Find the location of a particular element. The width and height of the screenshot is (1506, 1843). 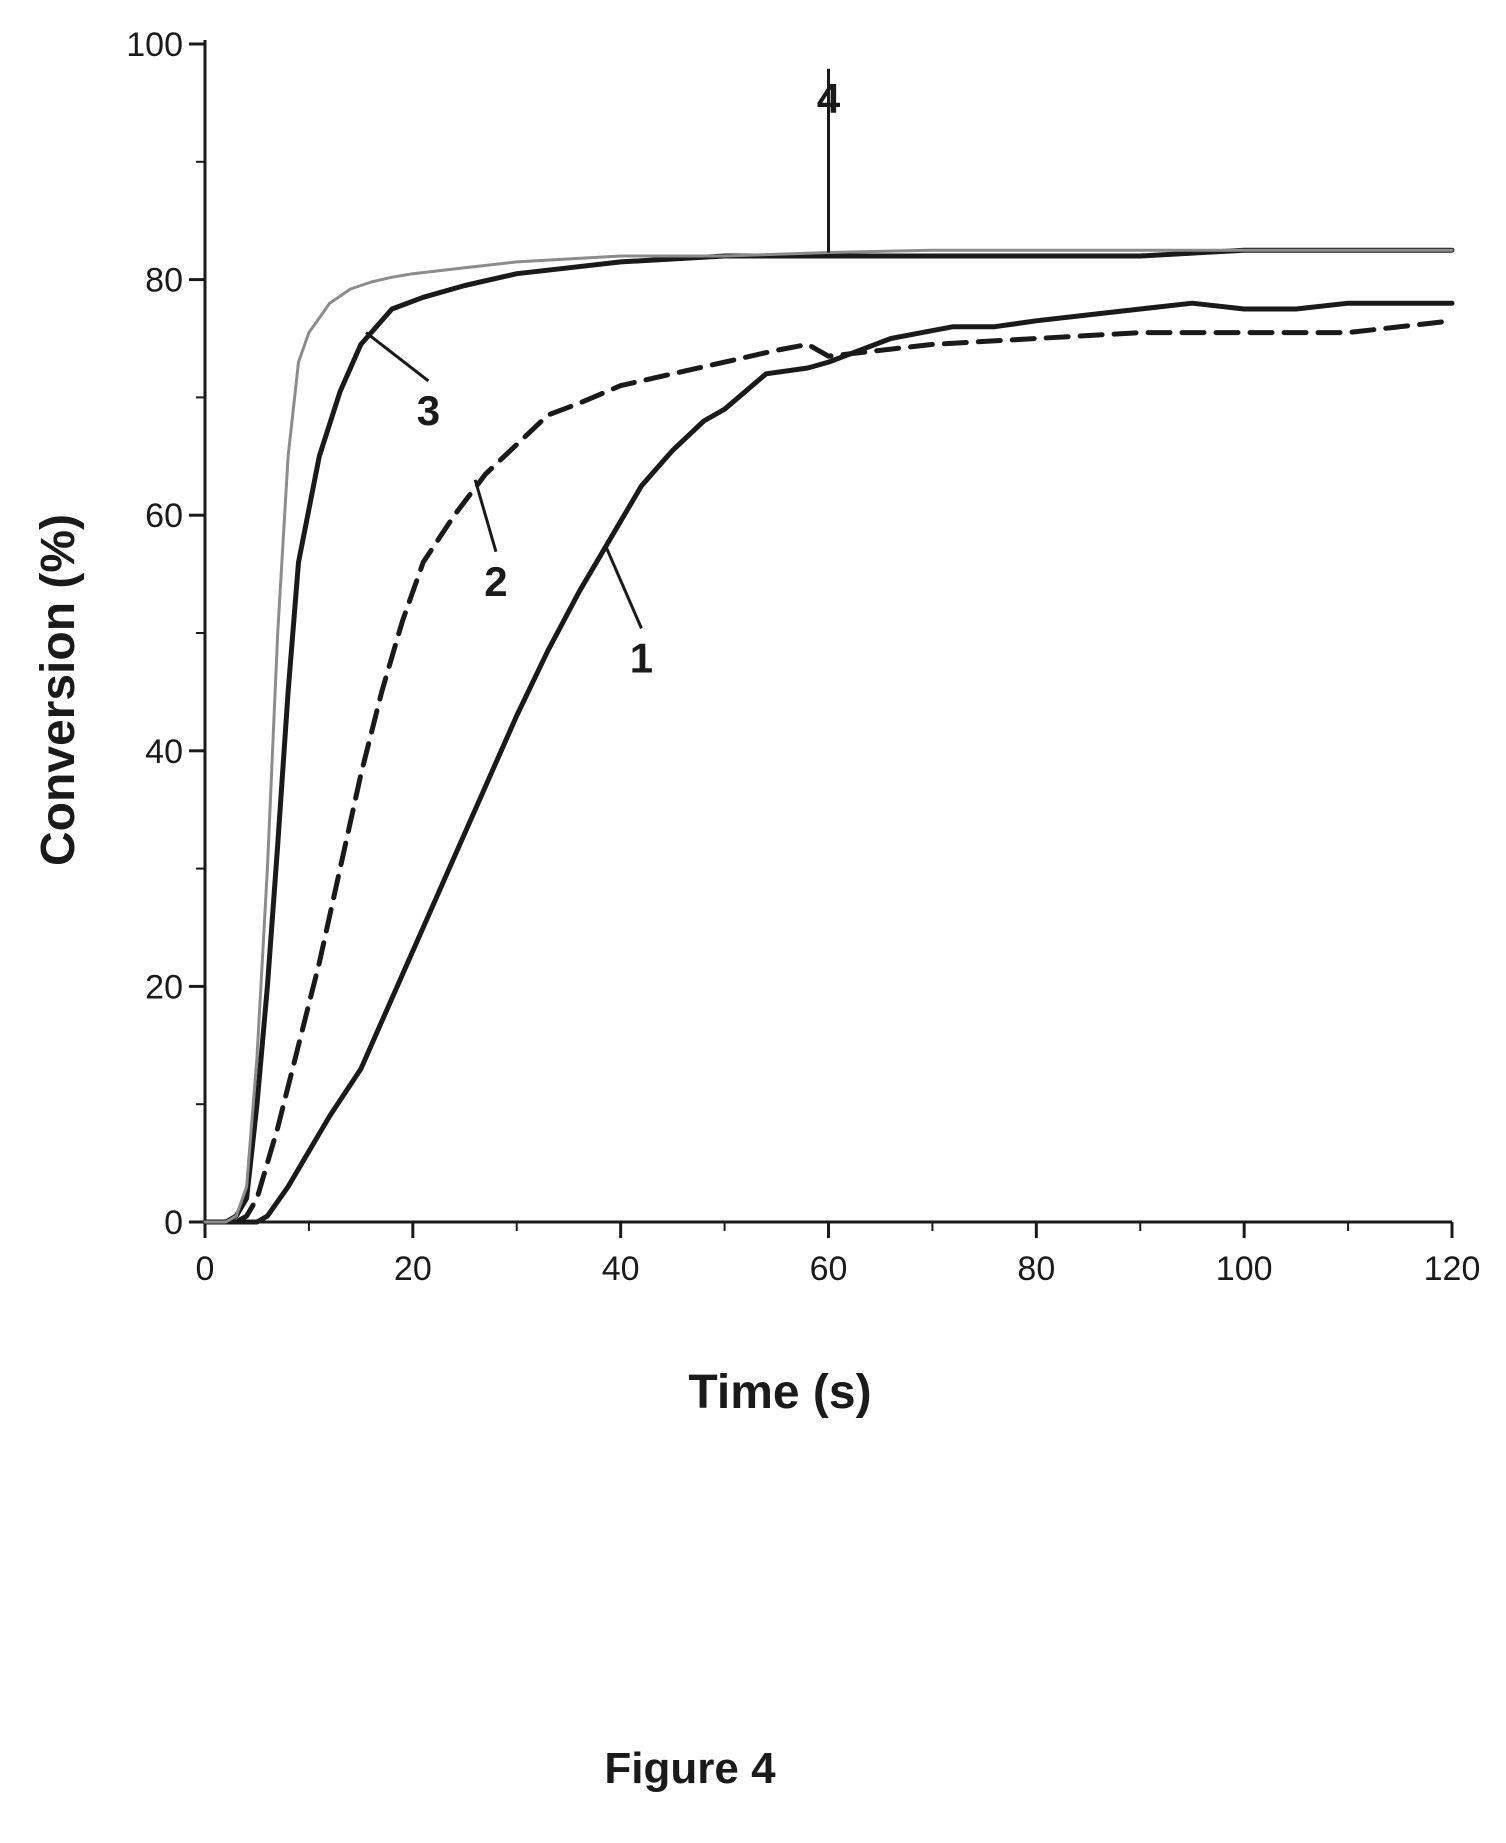

x-tick-label: 100 is located at coordinates (1244, 1269).